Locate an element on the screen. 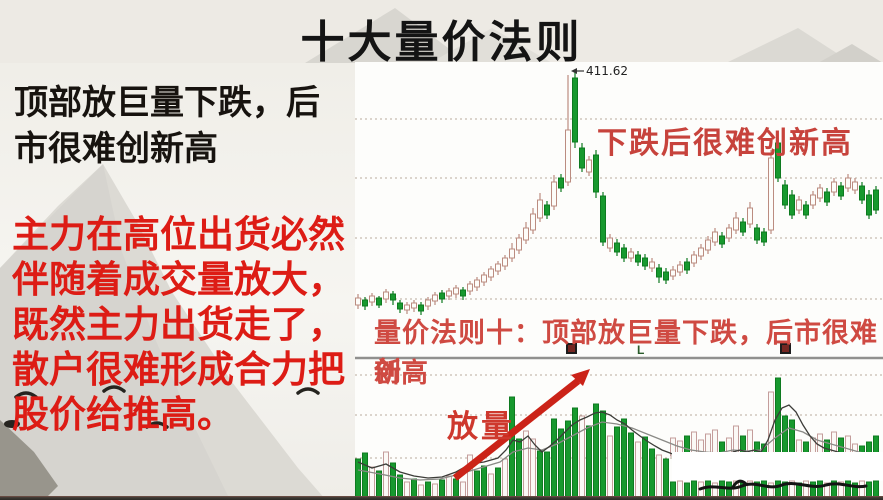 This screenshot has height=500, width=883. ink-blob-icon is located at coordinates (12, 424).